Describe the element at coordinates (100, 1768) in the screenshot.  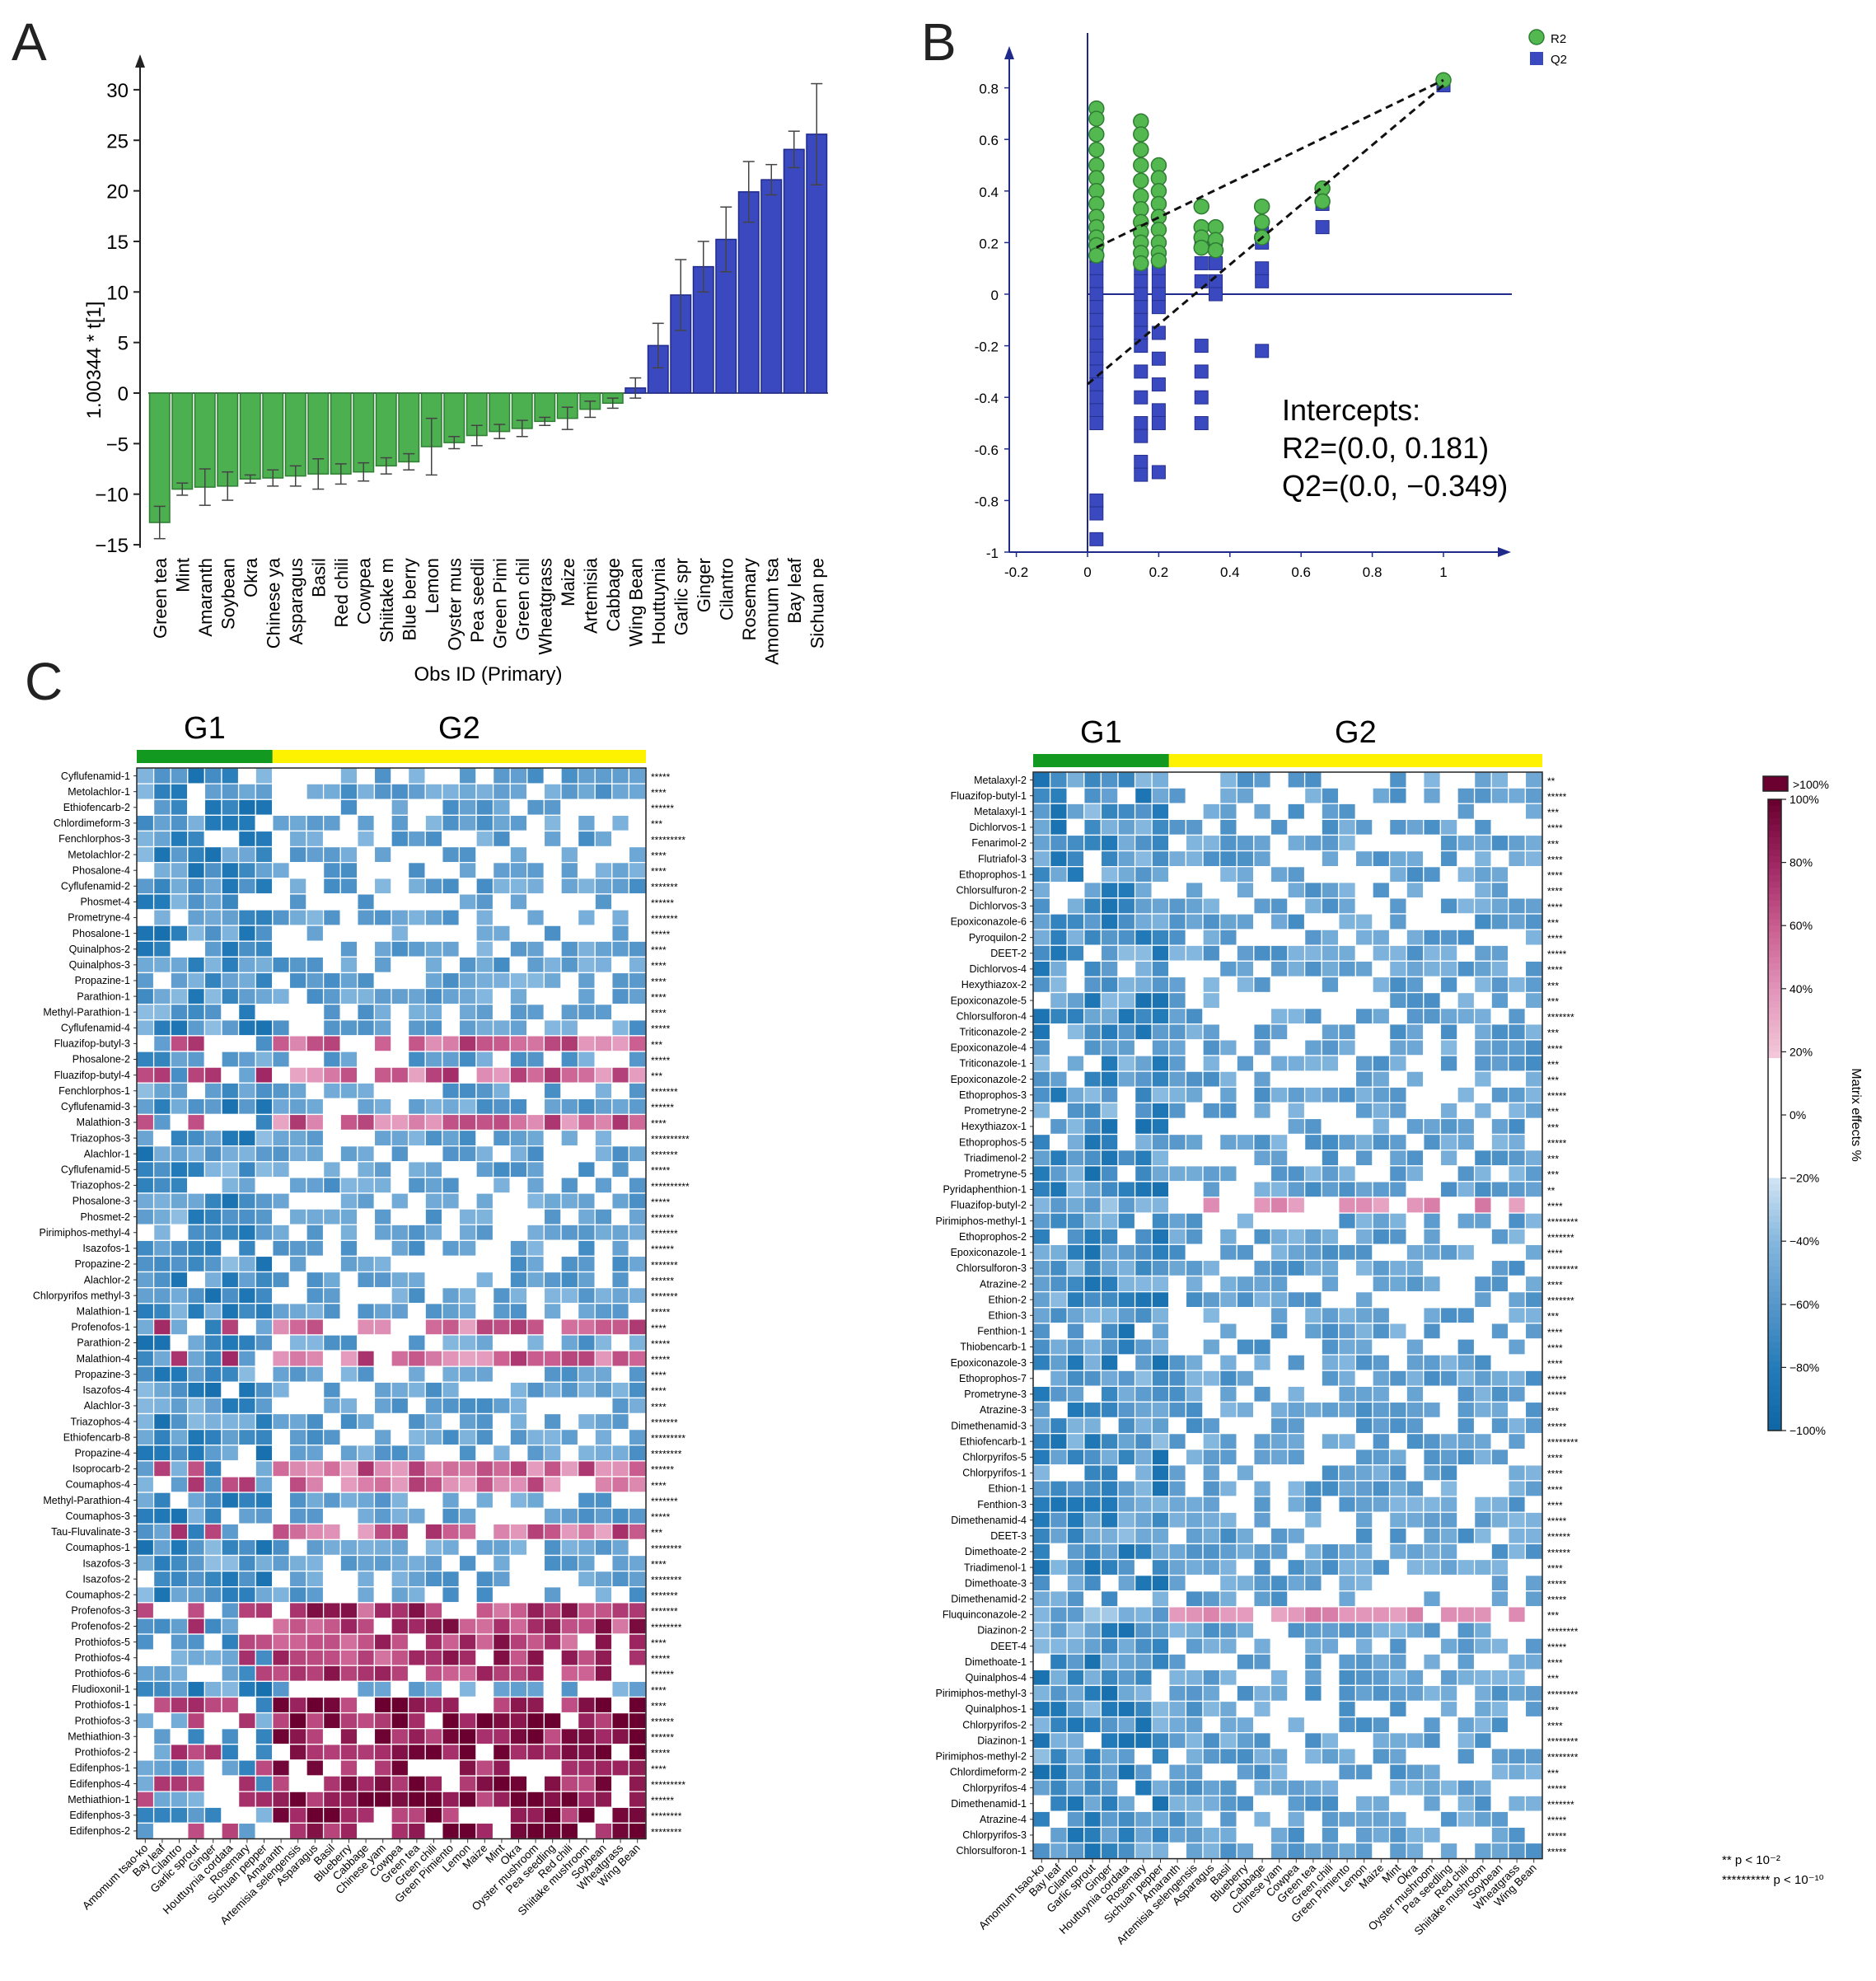
I see `row-label: Edifenphos-1` at that location.